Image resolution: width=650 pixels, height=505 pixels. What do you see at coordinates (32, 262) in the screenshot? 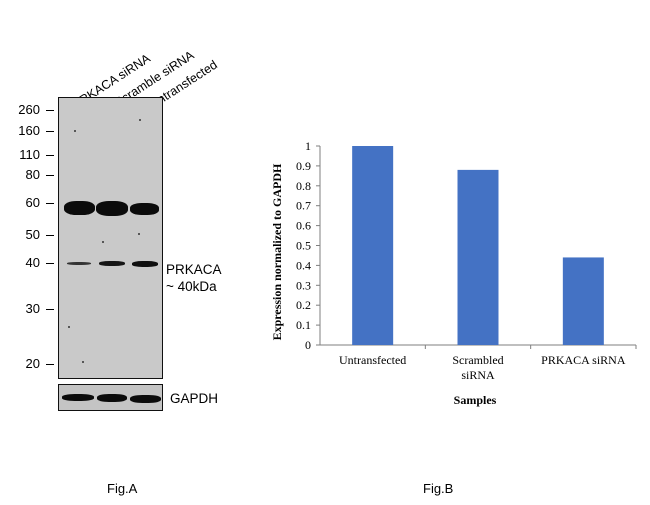
I see `mw-marker-40: 40` at bounding box center [32, 262].